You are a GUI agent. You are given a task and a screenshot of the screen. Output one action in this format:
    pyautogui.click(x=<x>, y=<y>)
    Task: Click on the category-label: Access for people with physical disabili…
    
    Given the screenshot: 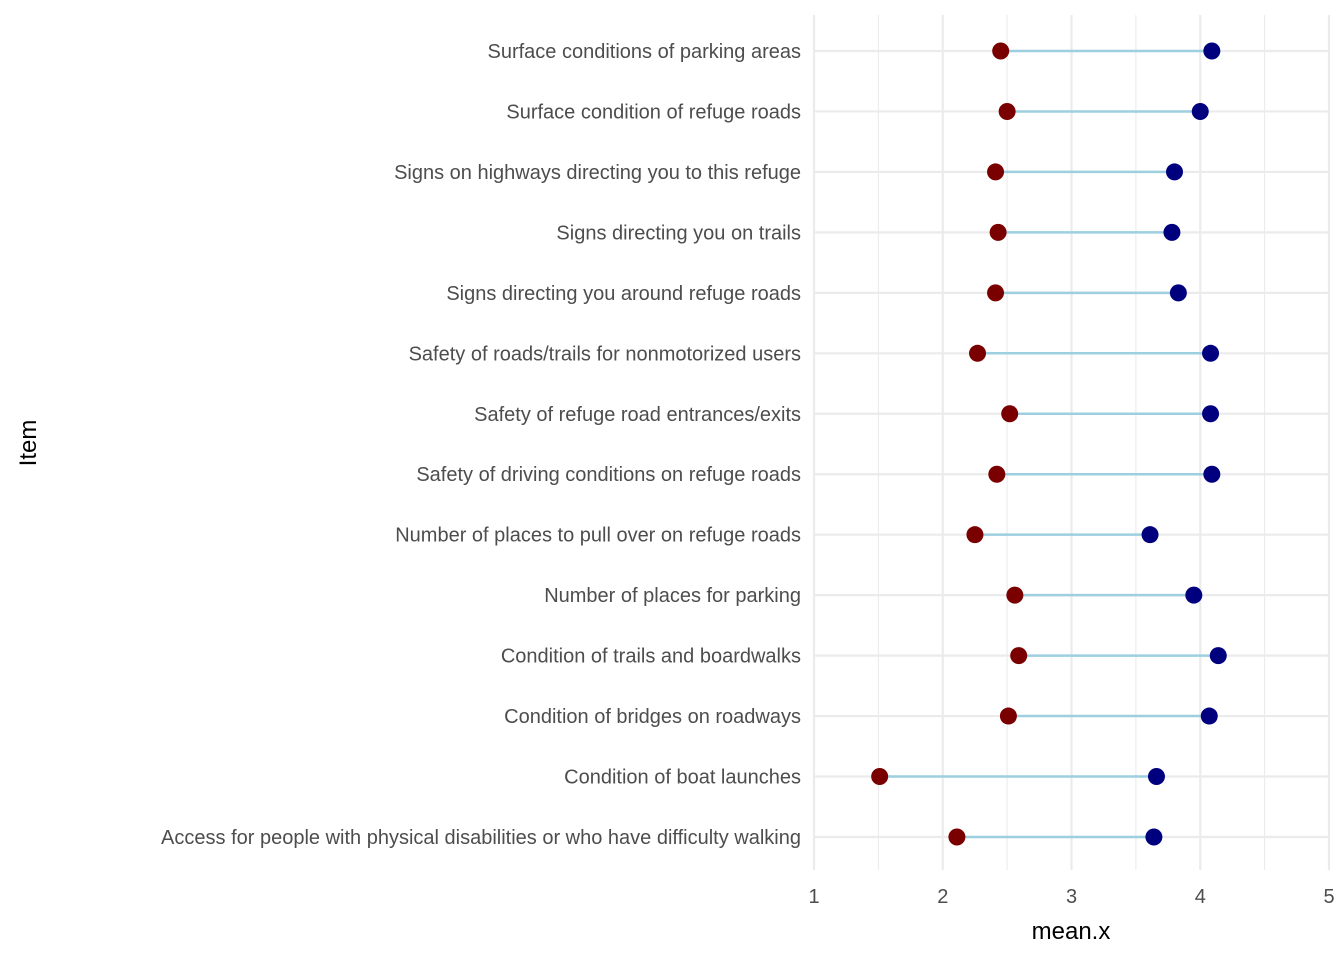 What is the action you would take?
    pyautogui.click(x=481, y=838)
    